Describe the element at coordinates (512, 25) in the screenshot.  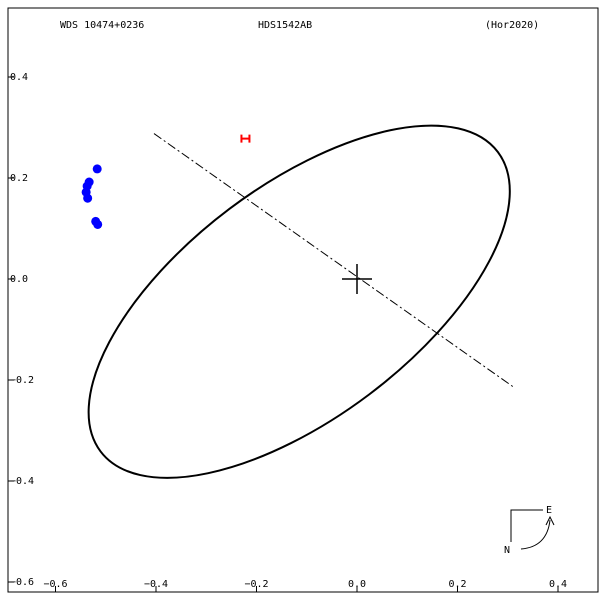
I see `orbit-reference-label: (Hor2020)` at that location.